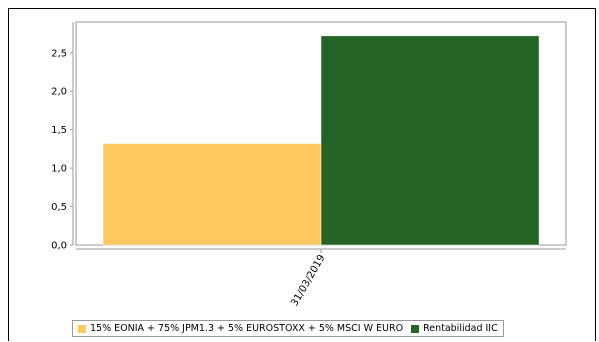 Image resolution: width=599 pixels, height=342 pixels. I want to click on y-tick-label: 0,0, so click(59, 246).